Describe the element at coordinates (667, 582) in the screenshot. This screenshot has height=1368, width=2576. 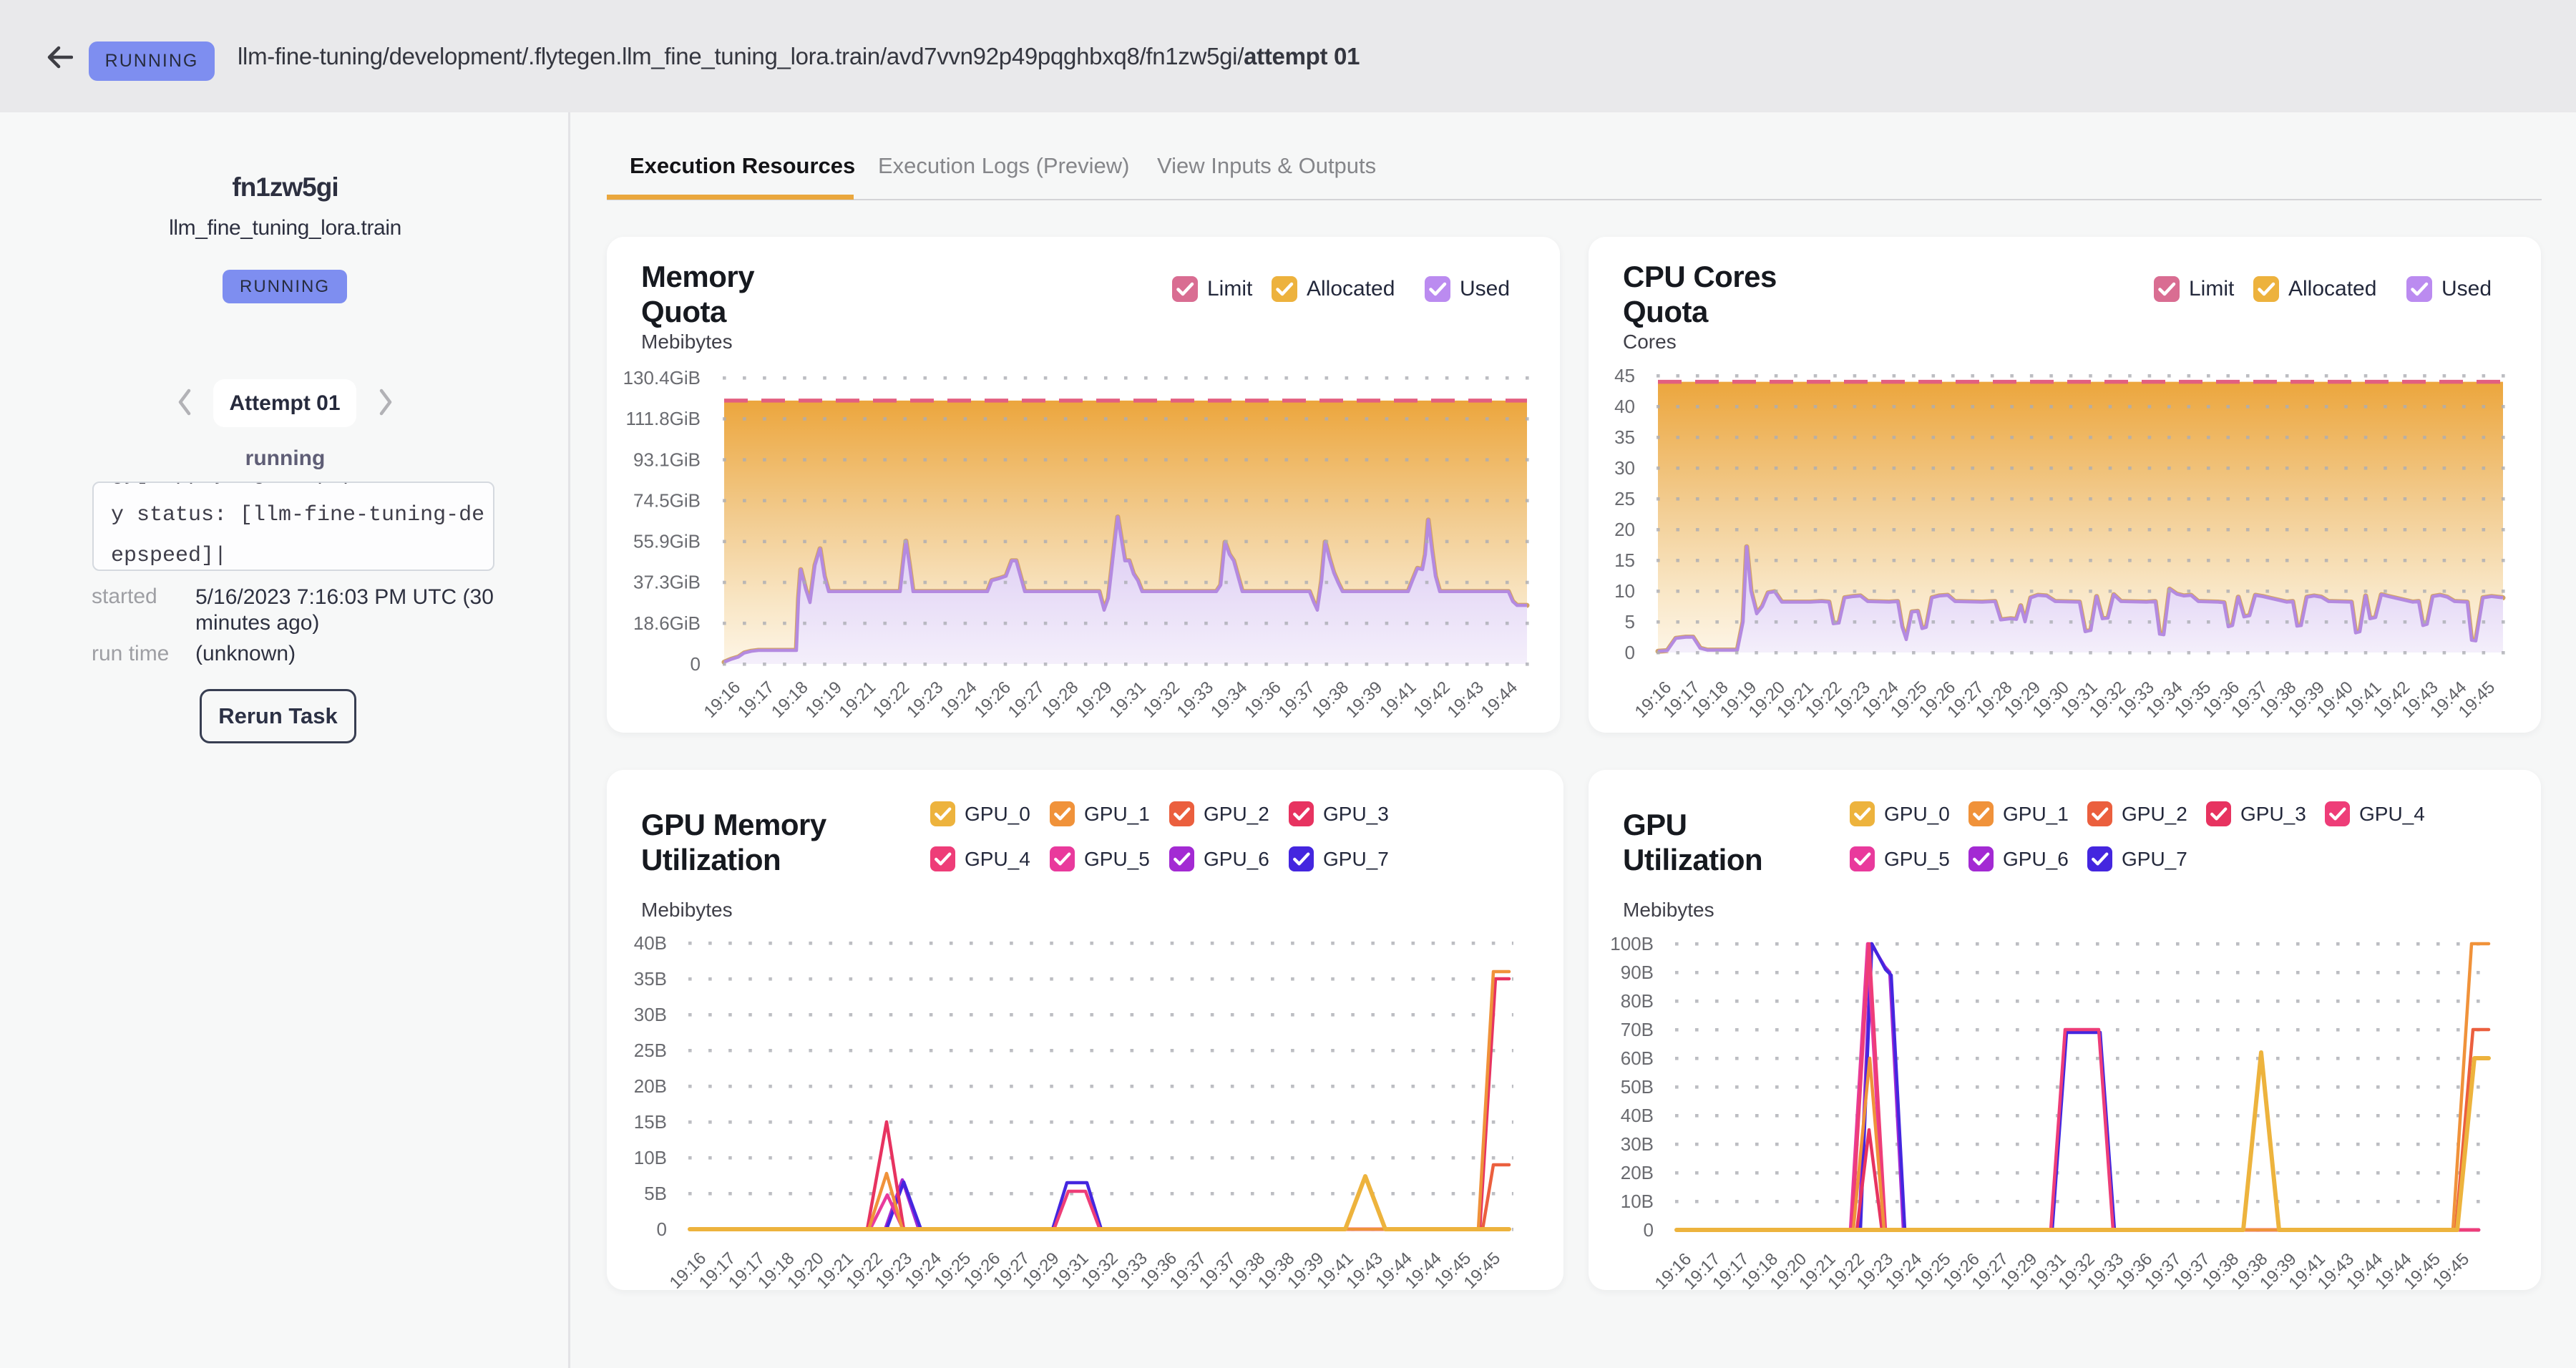
I see `svg-text: 37.3GiB` at that location.